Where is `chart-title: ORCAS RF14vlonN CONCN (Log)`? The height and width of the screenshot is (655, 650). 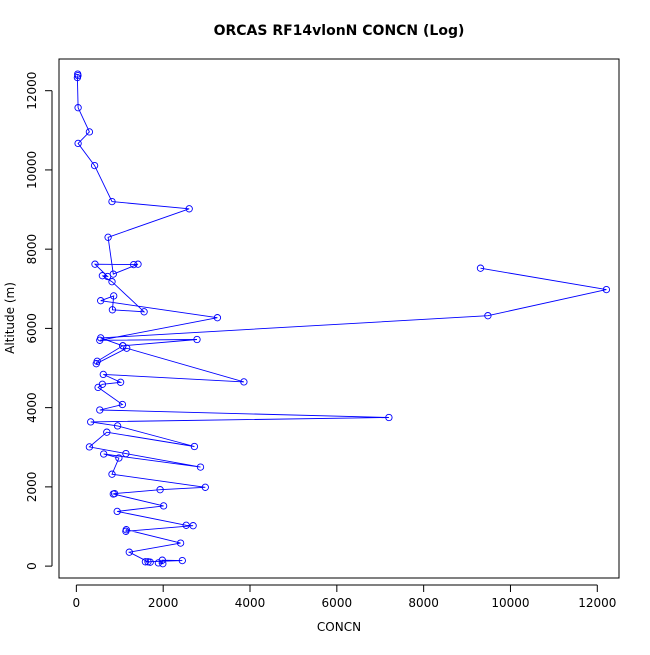 chart-title: ORCAS RF14vlonN CONCN (Log) is located at coordinates (339, 31).